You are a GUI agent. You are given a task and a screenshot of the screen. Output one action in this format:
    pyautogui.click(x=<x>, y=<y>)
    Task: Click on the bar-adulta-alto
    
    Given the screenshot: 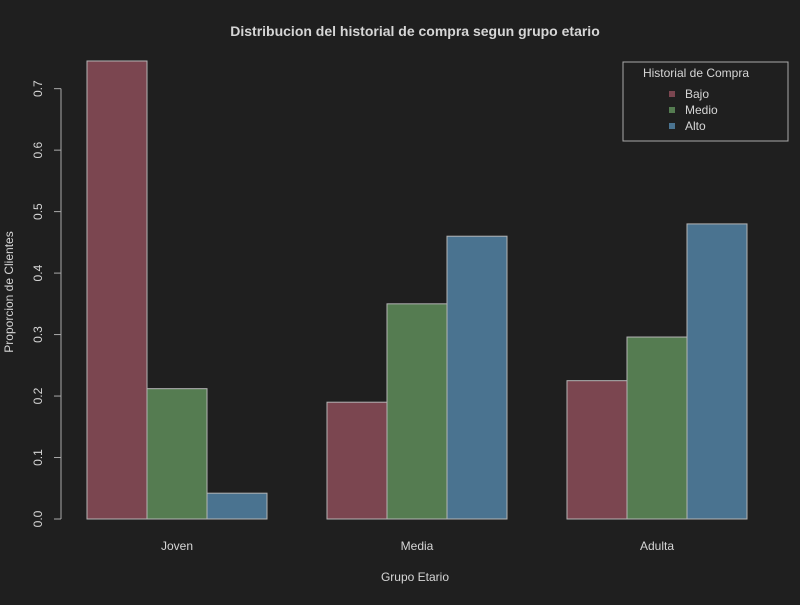 What is the action you would take?
    pyautogui.click(x=717, y=371)
    